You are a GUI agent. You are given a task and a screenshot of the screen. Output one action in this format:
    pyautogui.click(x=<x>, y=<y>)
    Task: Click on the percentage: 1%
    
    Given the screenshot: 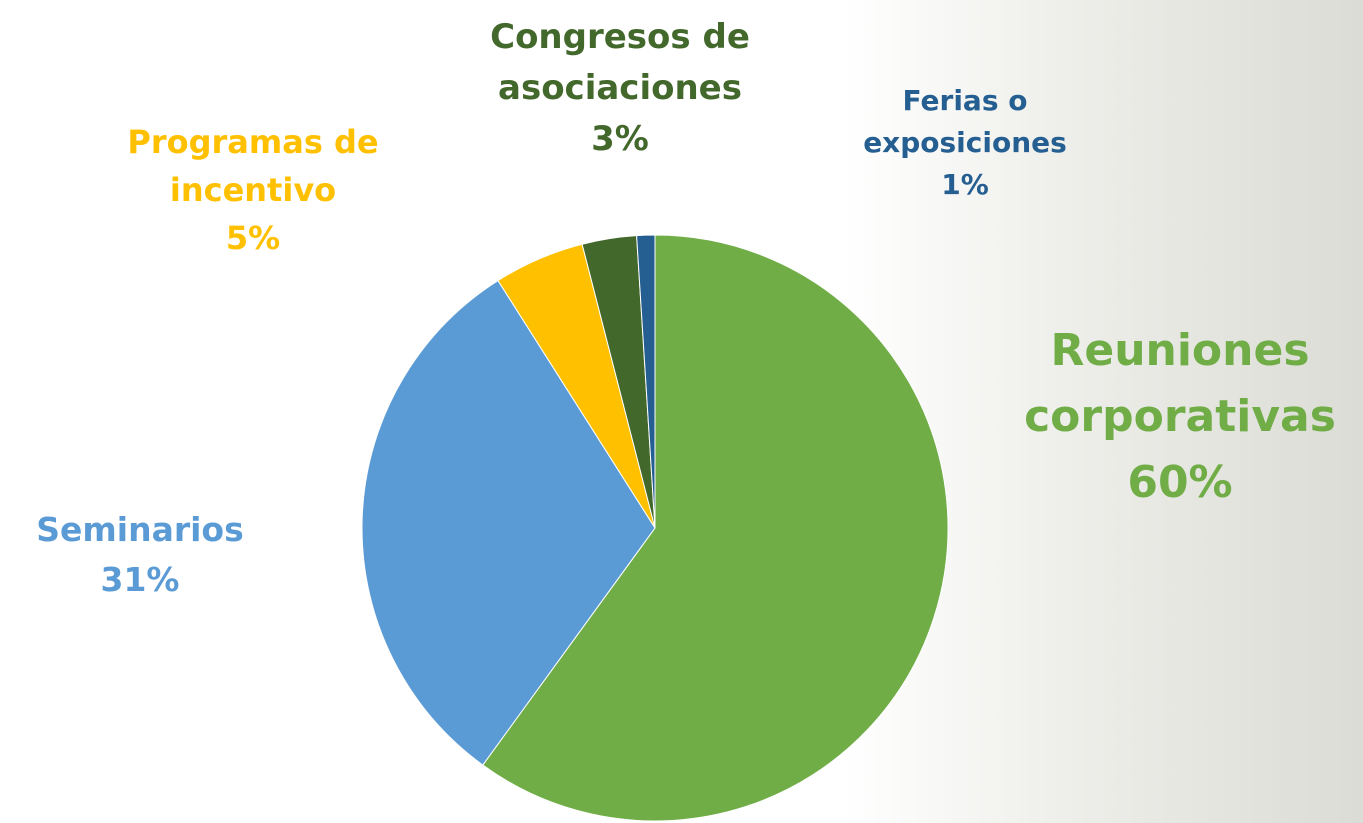 What is the action you would take?
    pyautogui.click(x=965, y=184)
    